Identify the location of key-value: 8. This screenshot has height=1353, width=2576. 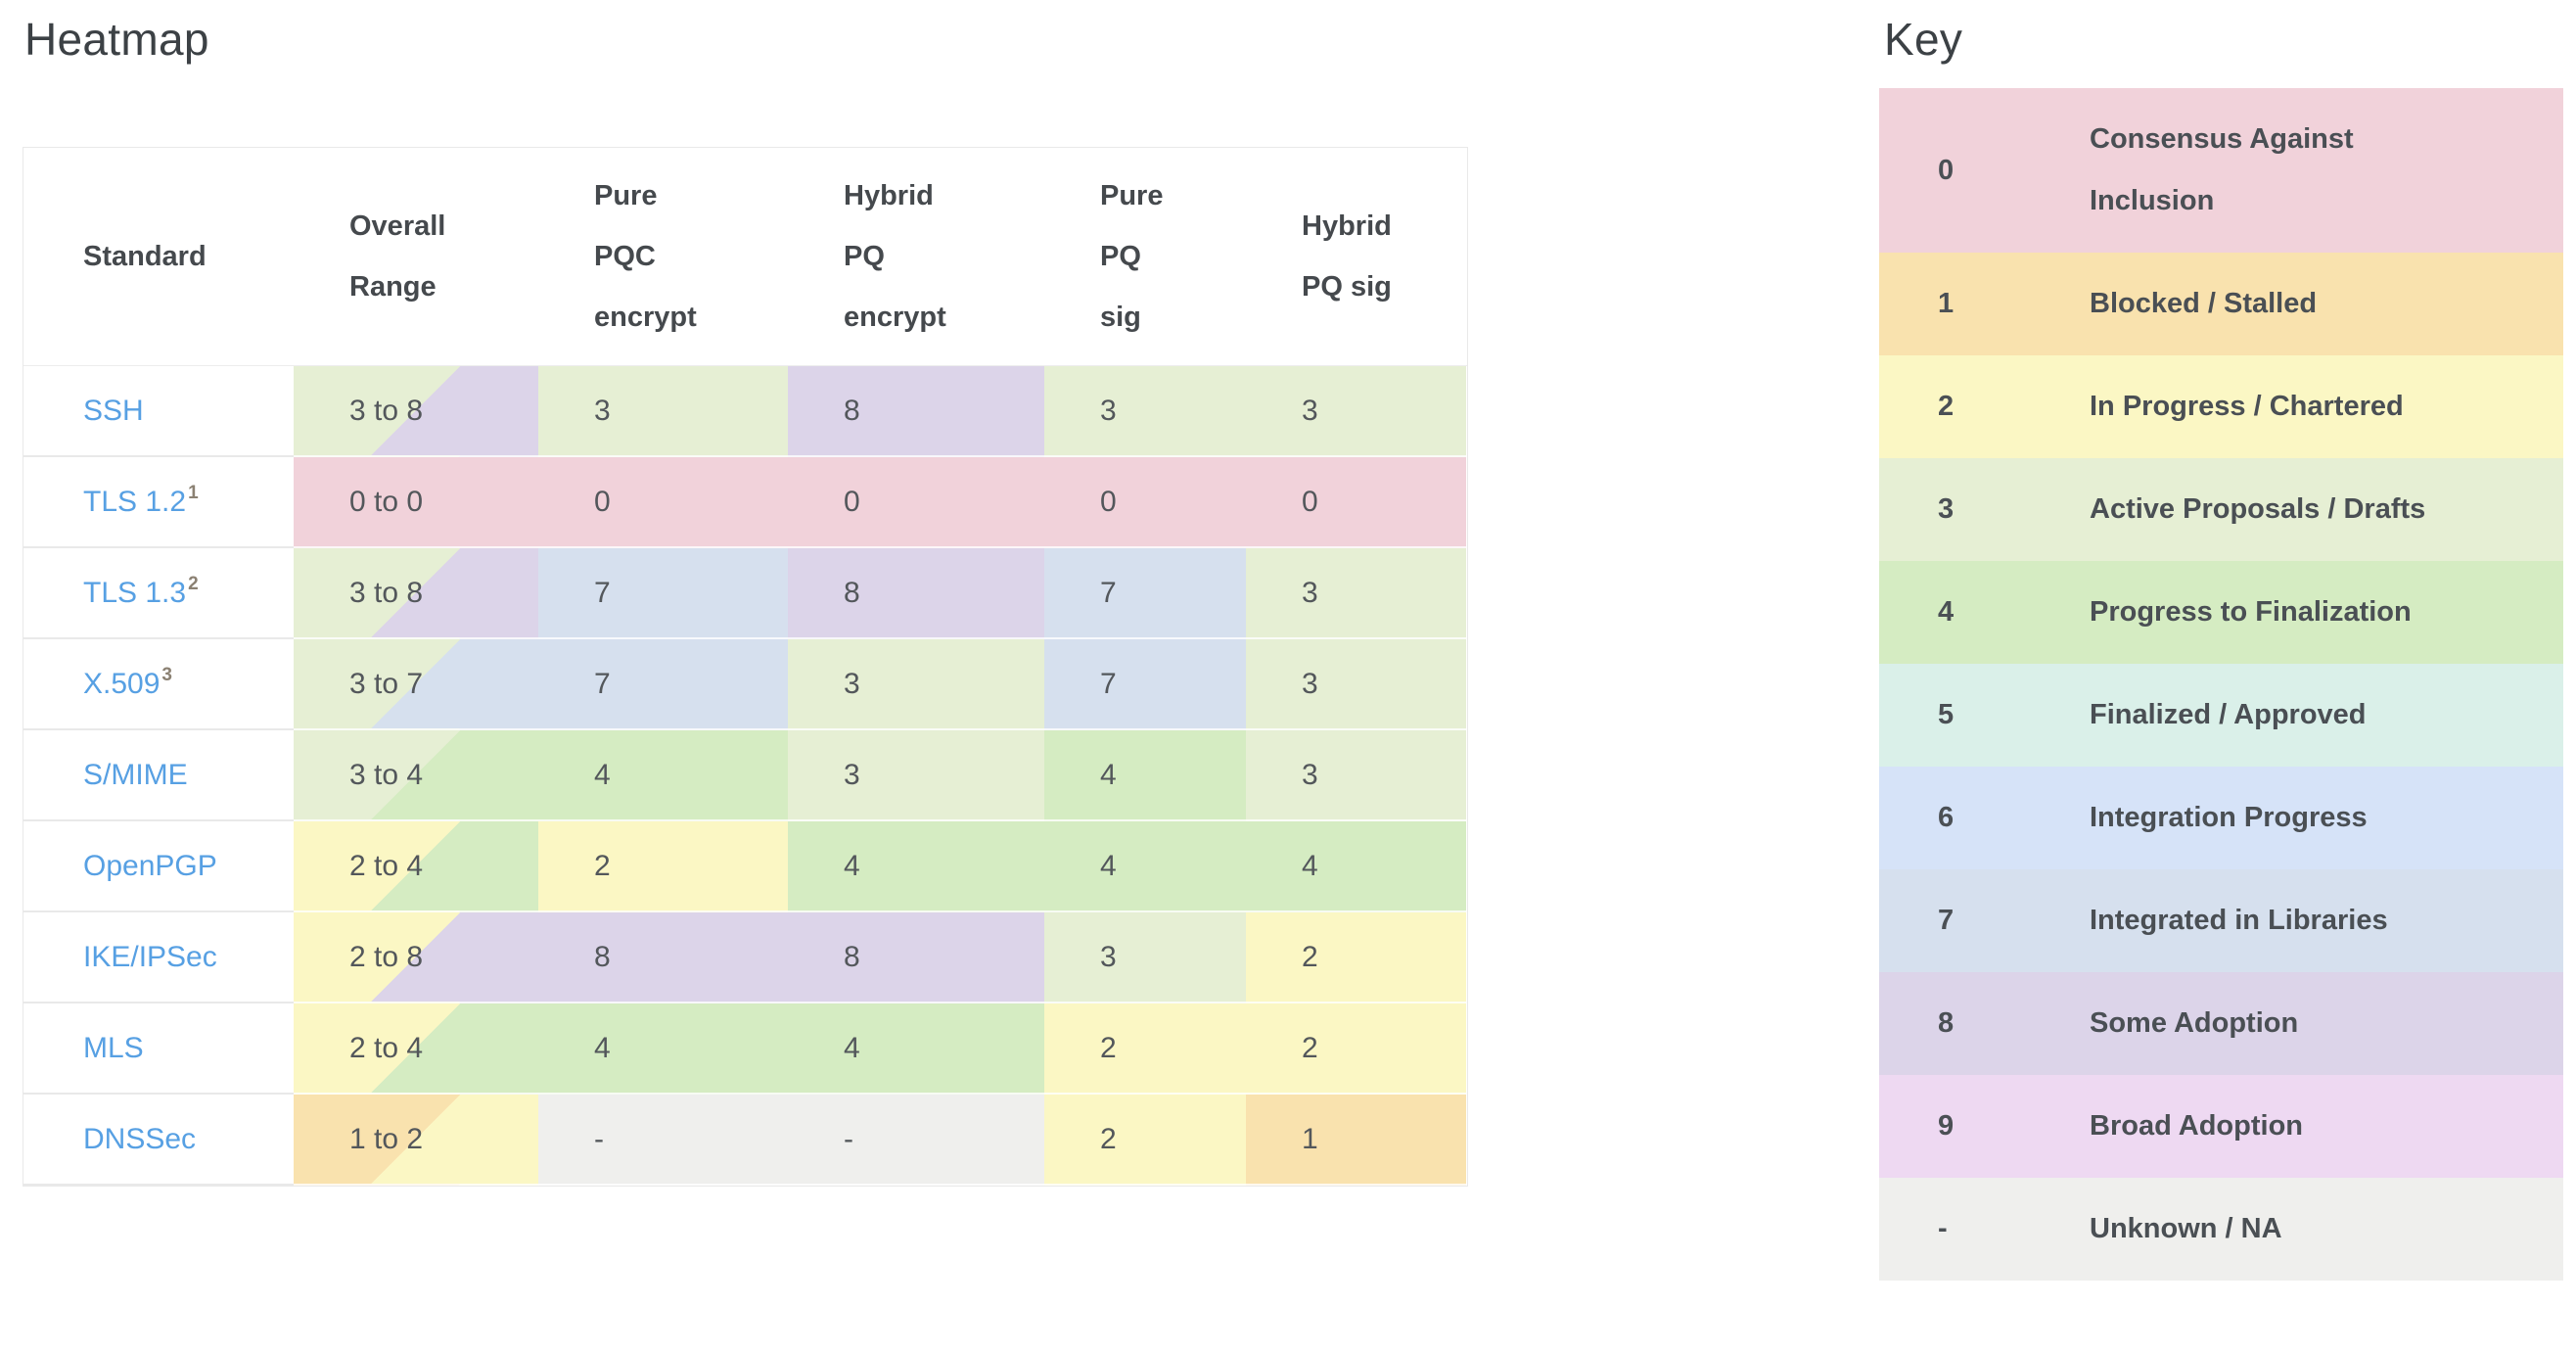
(1946, 1023).